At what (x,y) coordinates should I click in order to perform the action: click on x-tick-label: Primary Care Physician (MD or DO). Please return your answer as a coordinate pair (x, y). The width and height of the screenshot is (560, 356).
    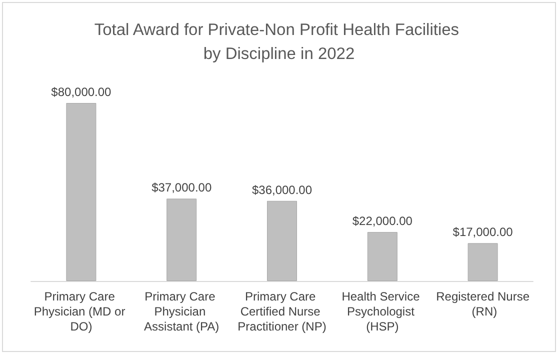
    Looking at the image, I should click on (81, 312).